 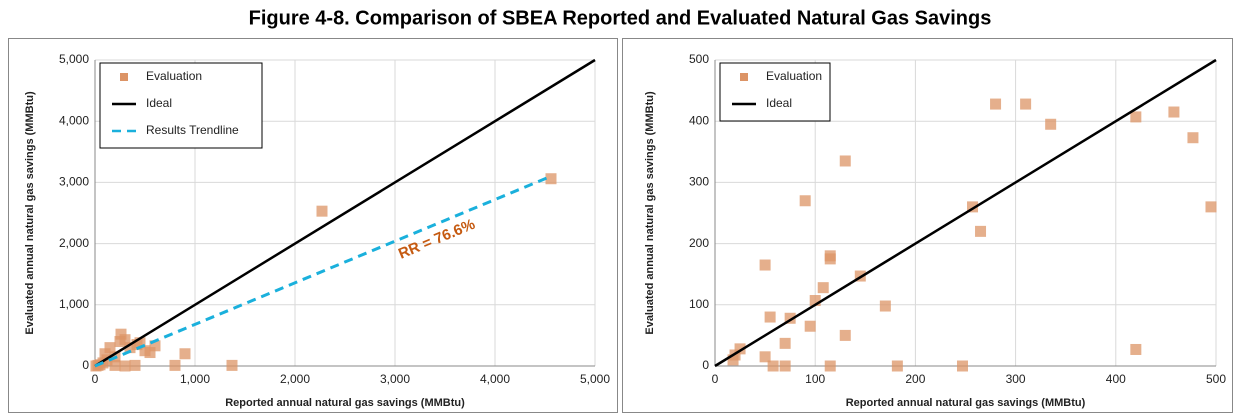 What do you see at coordinates (74, 59) in the screenshot?
I see `y-tick-label: 5,000` at bounding box center [74, 59].